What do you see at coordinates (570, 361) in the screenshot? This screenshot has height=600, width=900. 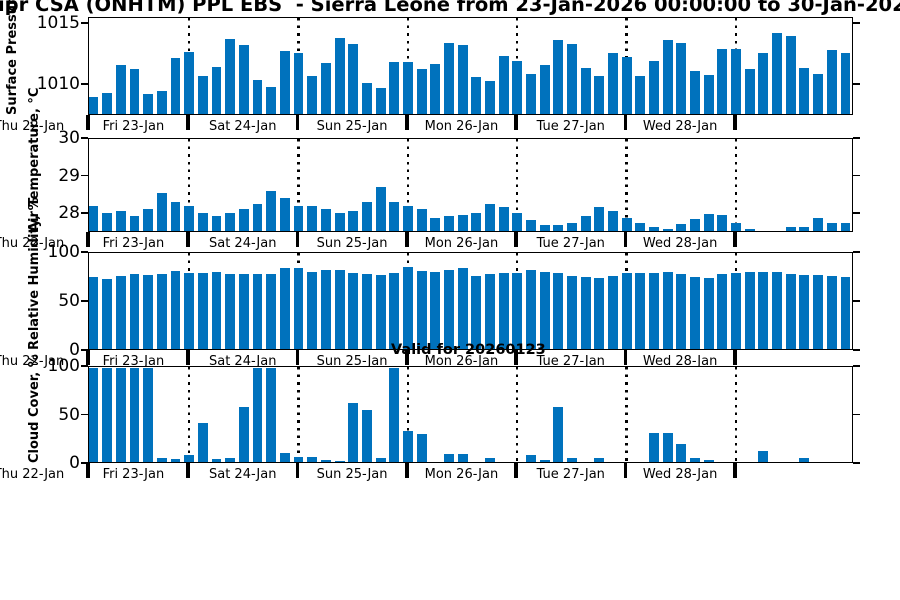 I see `day-label: Tue 27-Jan` at bounding box center [570, 361].